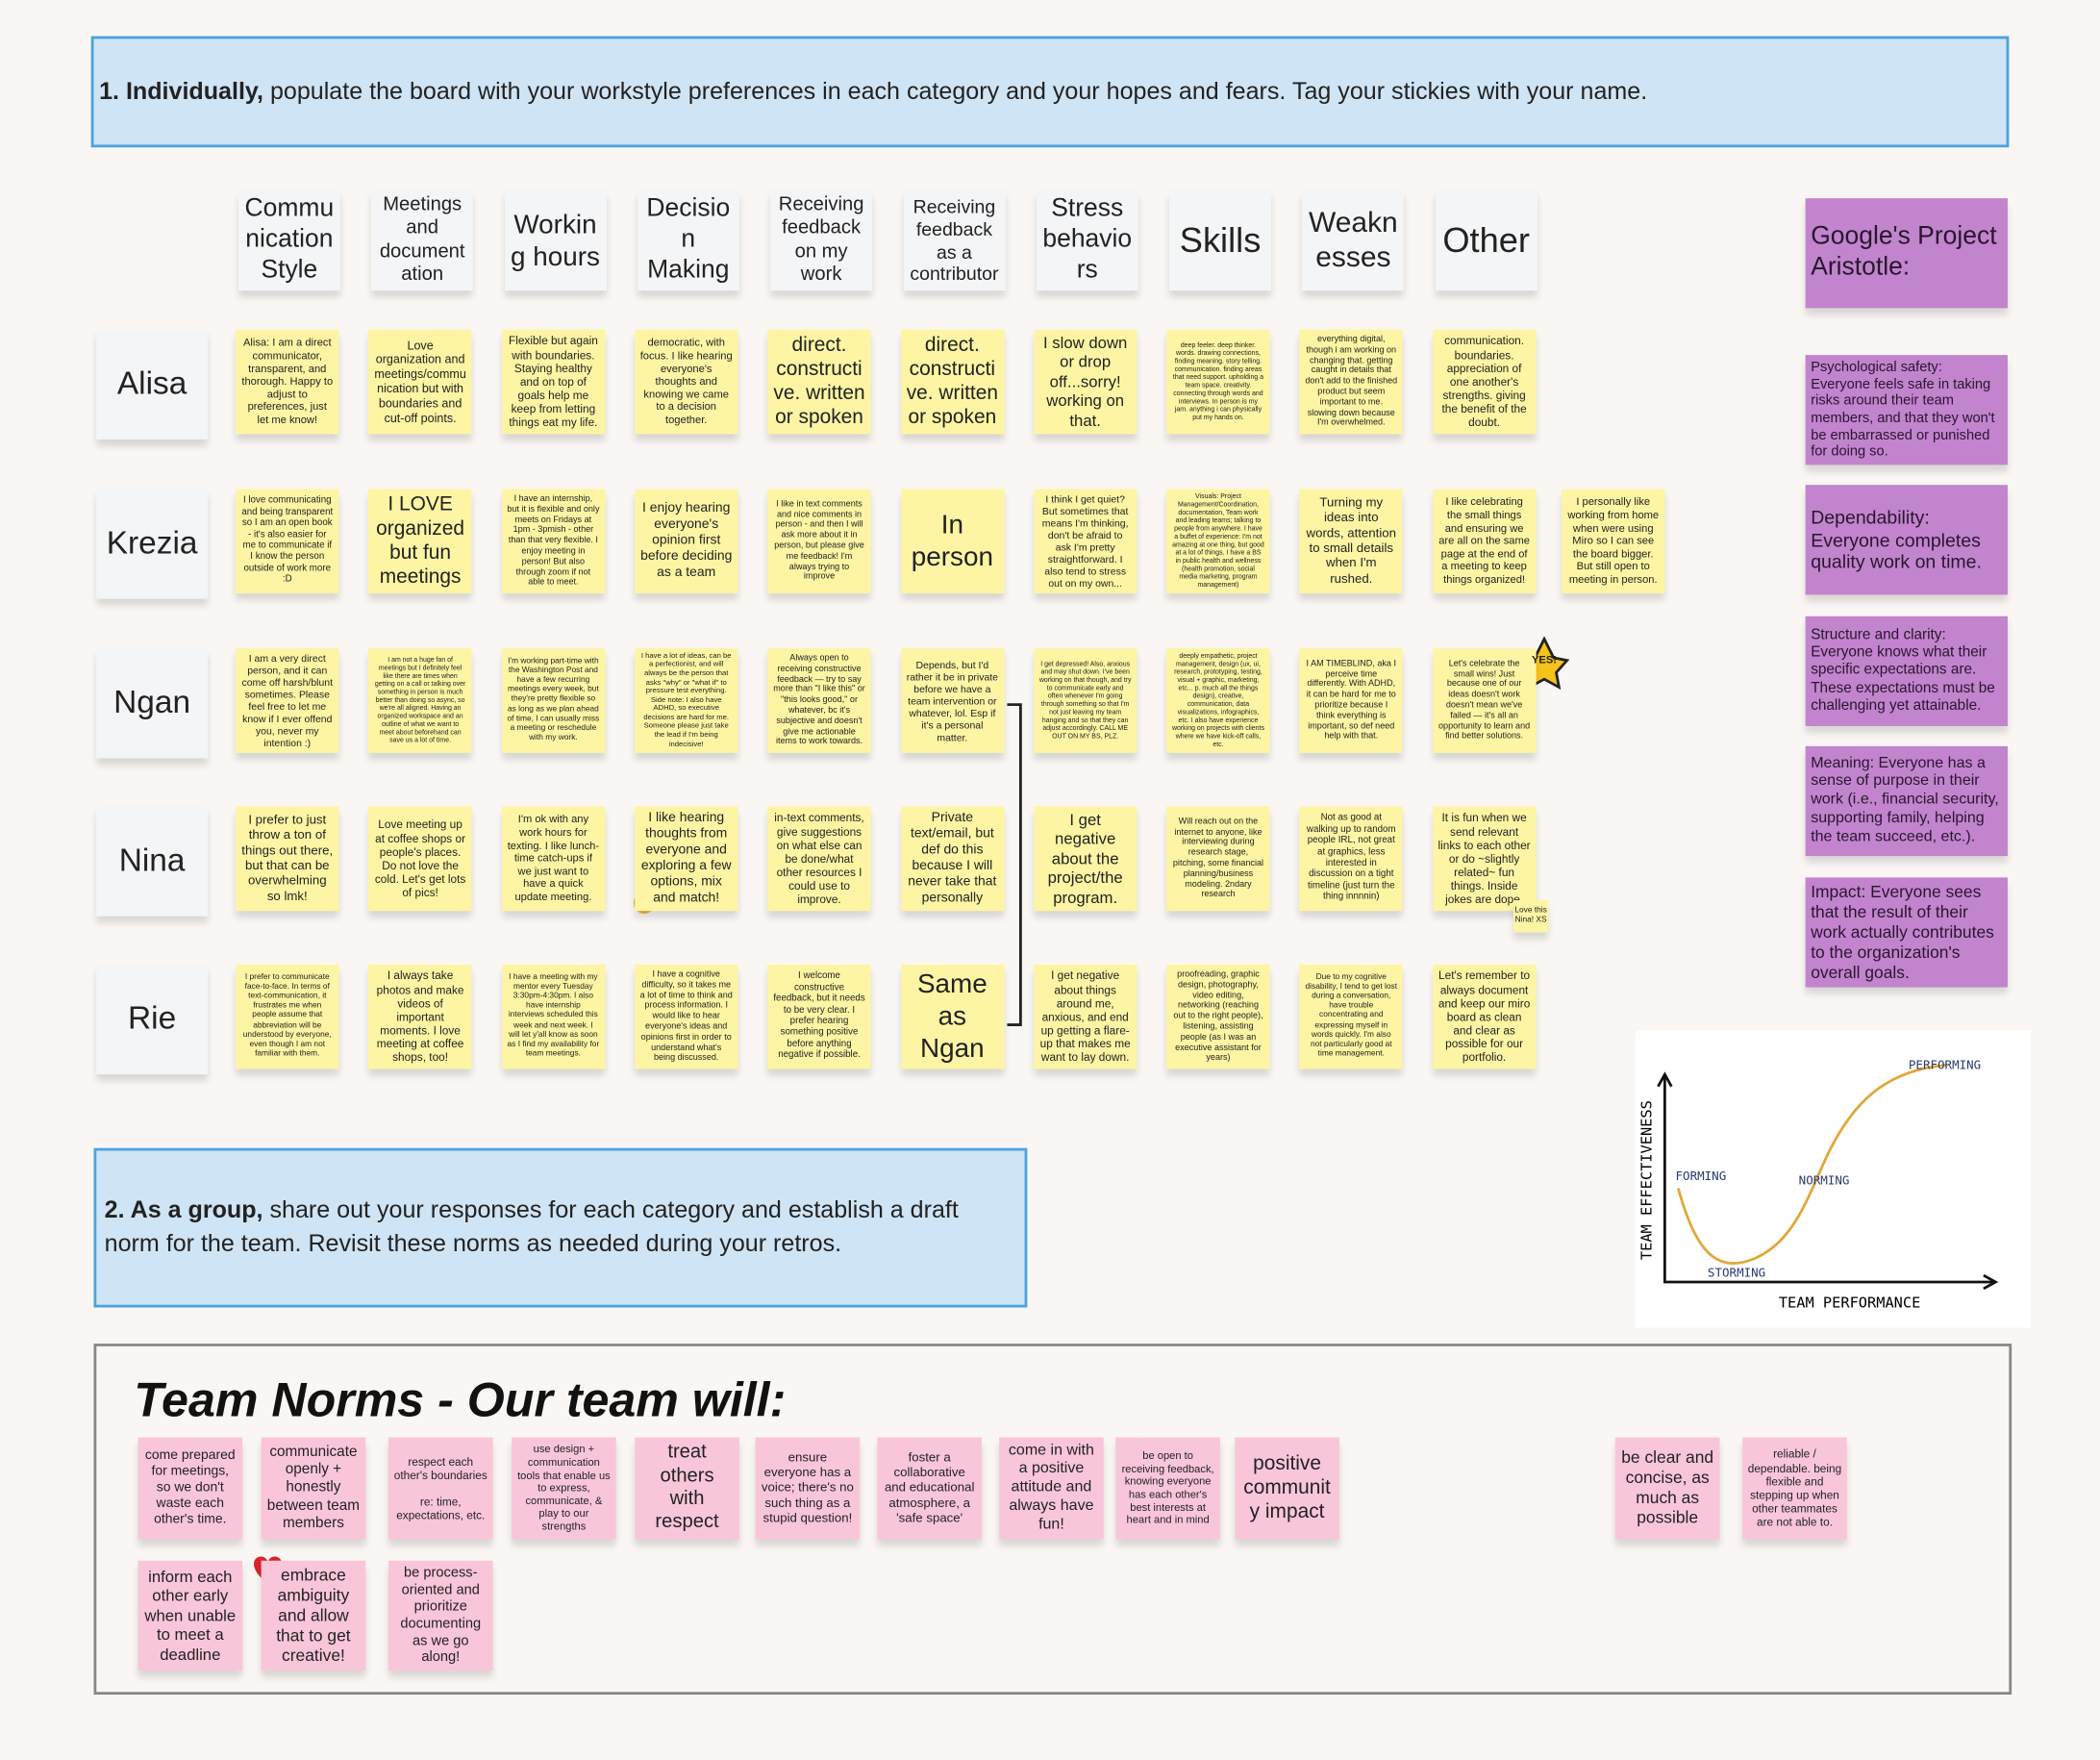 The height and width of the screenshot is (1760, 2100). Describe the element at coordinates (1087, 240) in the screenshot. I see `column-header: Stress behaviors` at that location.